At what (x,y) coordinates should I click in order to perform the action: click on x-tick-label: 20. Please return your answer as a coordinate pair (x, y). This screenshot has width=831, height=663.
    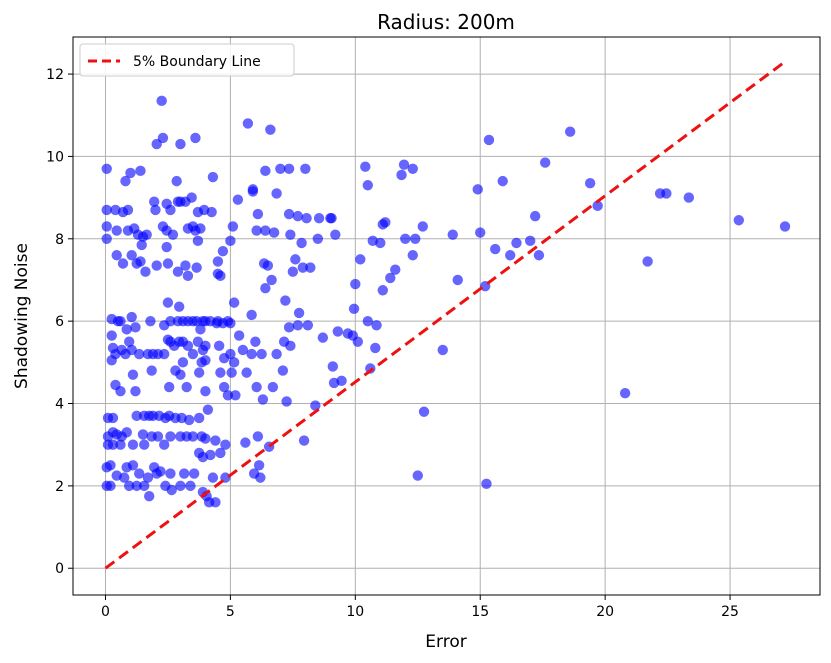
    Looking at the image, I should click on (605, 612).